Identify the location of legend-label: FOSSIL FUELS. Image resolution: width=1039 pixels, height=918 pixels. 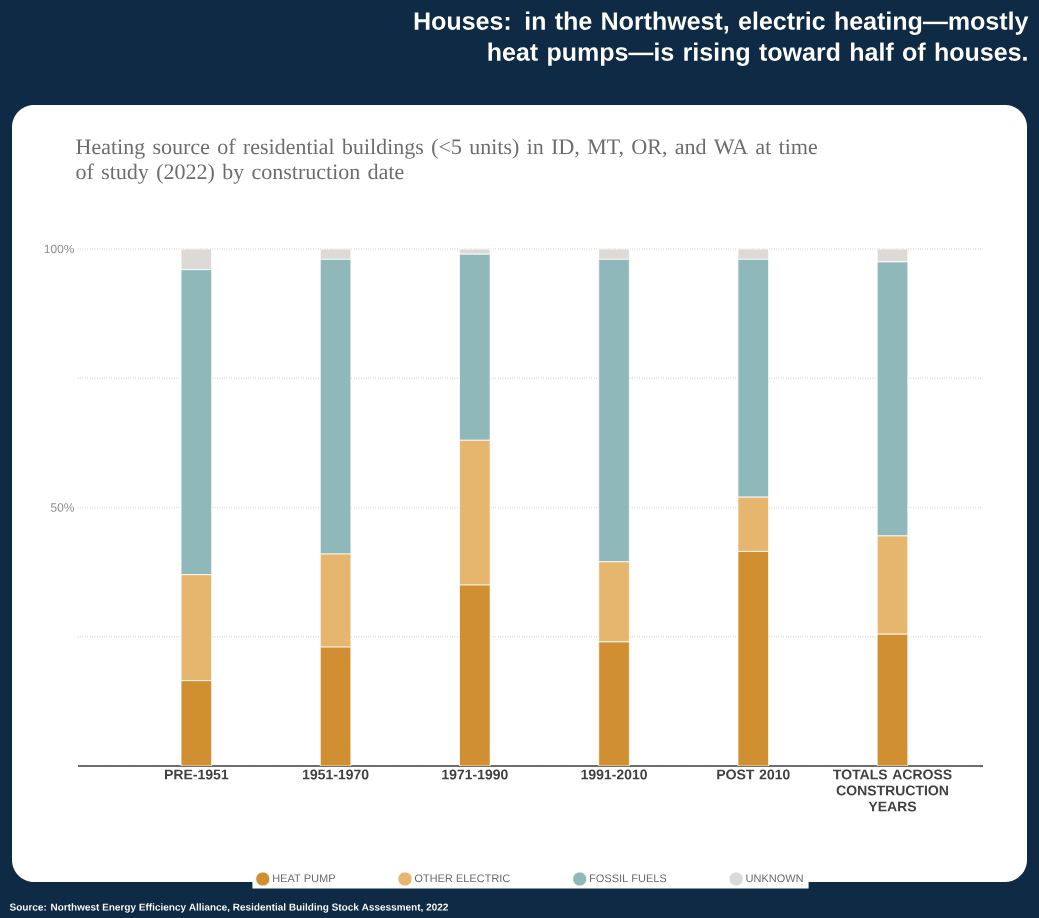
(628, 878).